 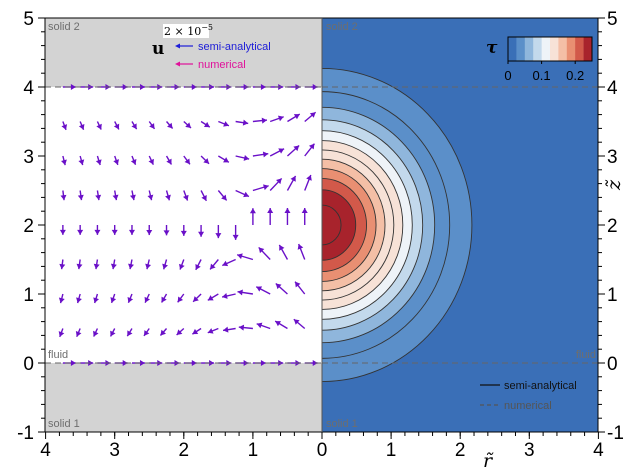 I want to click on y-tick-label-right: 3, so click(x=612, y=157).